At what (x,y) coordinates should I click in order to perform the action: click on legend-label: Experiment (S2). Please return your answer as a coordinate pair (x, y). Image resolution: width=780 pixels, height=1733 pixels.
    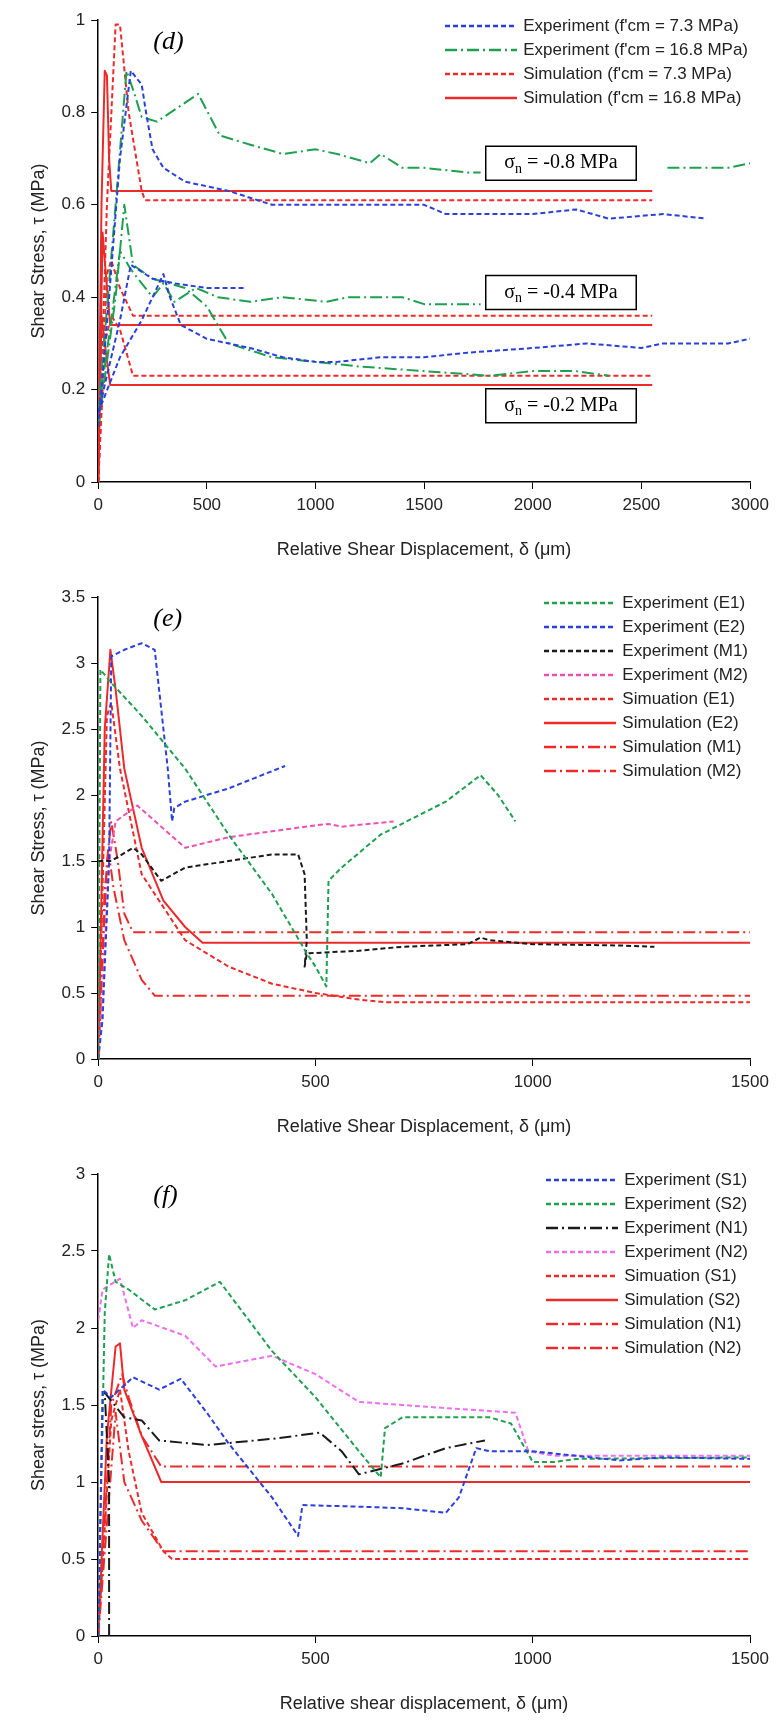
    Looking at the image, I should click on (686, 1204).